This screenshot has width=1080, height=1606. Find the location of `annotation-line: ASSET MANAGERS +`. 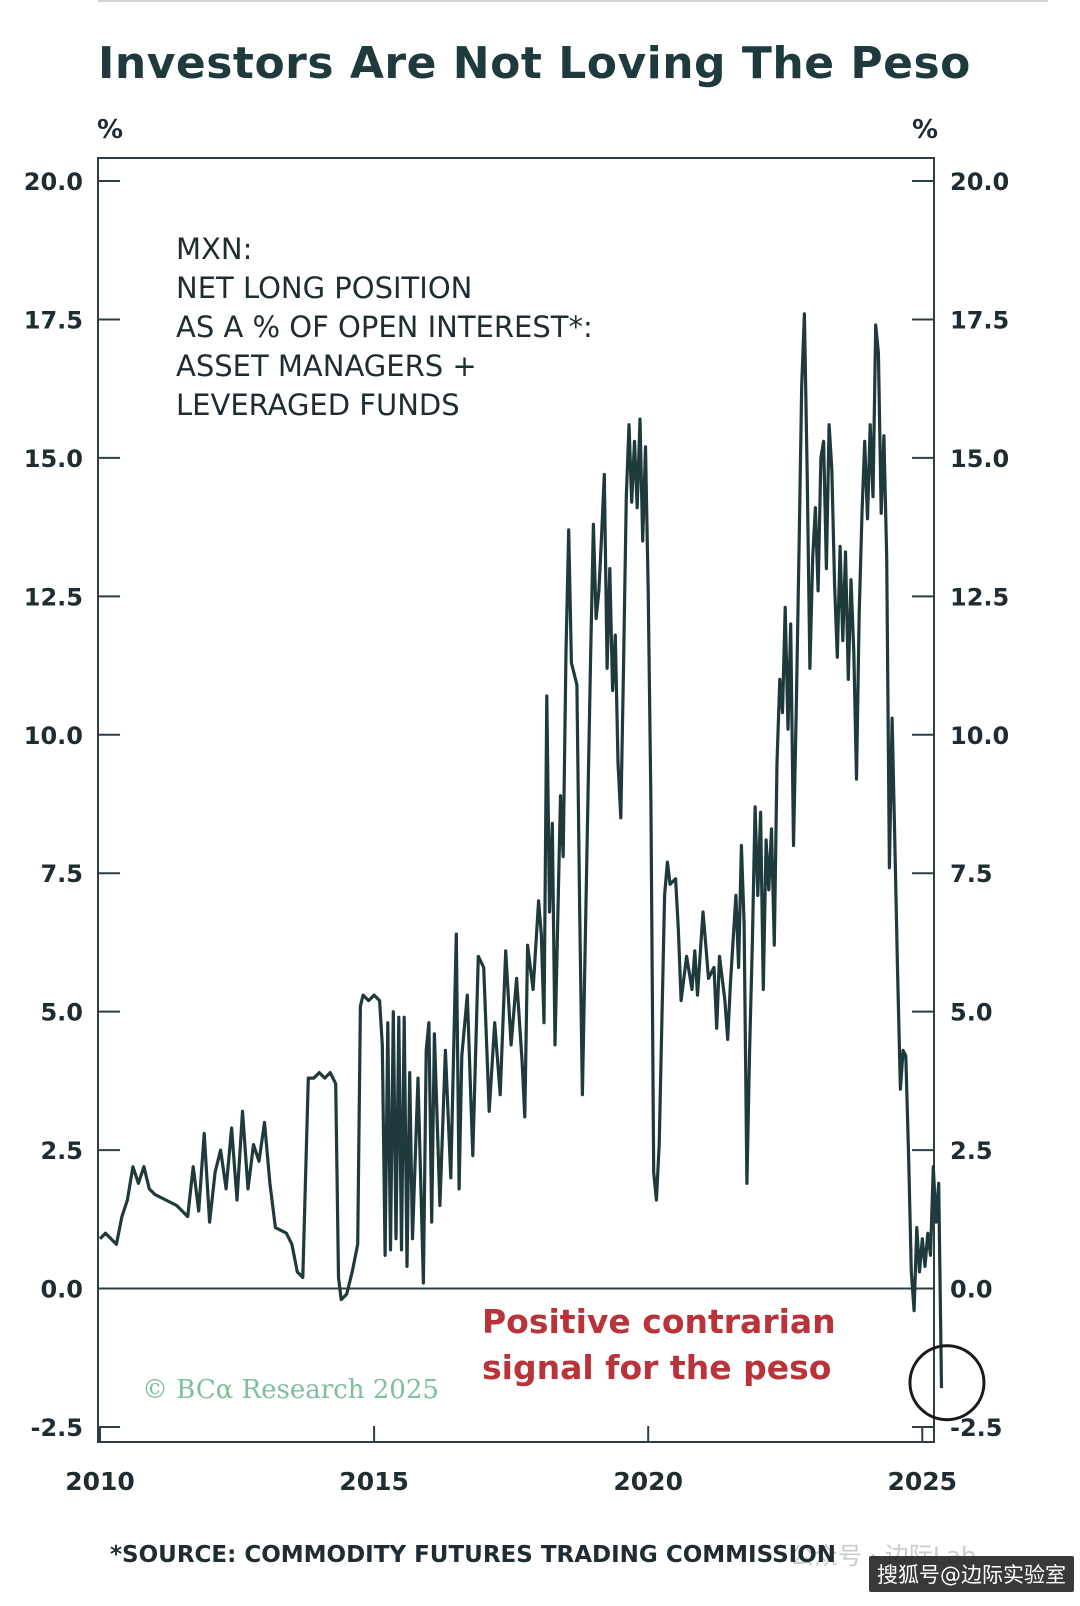

annotation-line: ASSET MANAGERS + is located at coordinates (326, 366).